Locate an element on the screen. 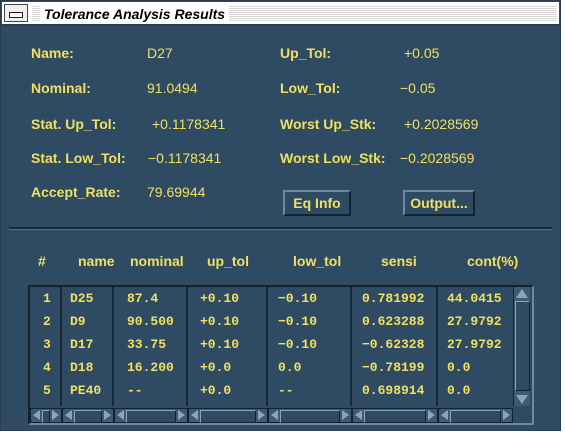 Image resolution: width=565 pixels, height=433 pixels. low-tol-value: −0.05 is located at coordinates (418, 88).